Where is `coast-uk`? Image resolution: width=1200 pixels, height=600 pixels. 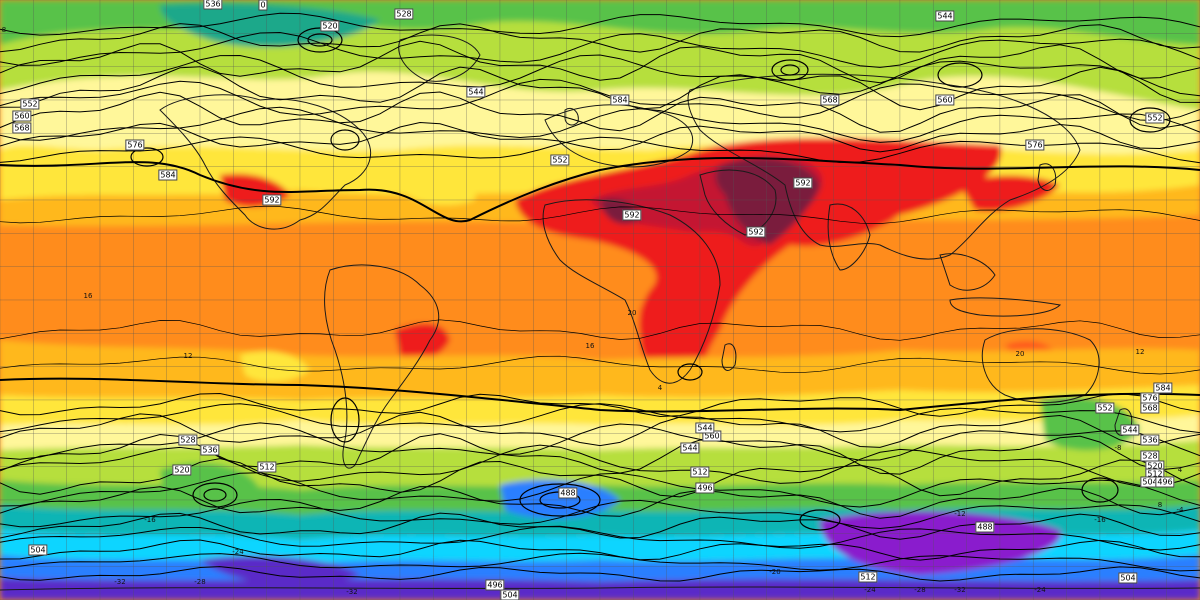
coast-uk is located at coordinates (571, 116).